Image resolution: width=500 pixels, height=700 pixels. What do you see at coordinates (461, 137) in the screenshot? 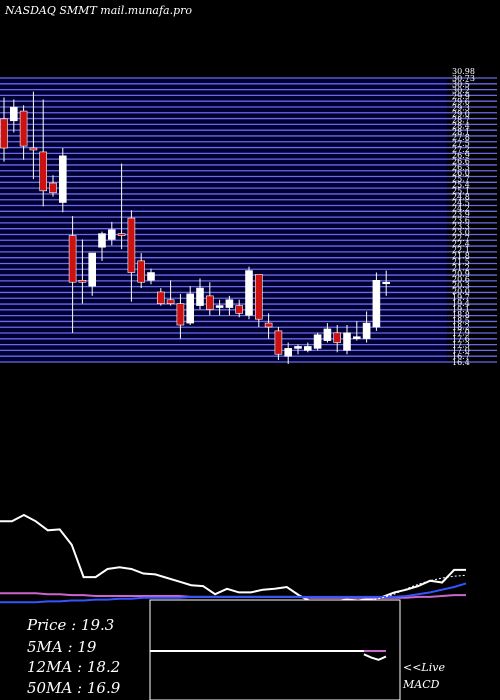
I see `y-tick-label: 27.8` at bounding box center [461, 137].